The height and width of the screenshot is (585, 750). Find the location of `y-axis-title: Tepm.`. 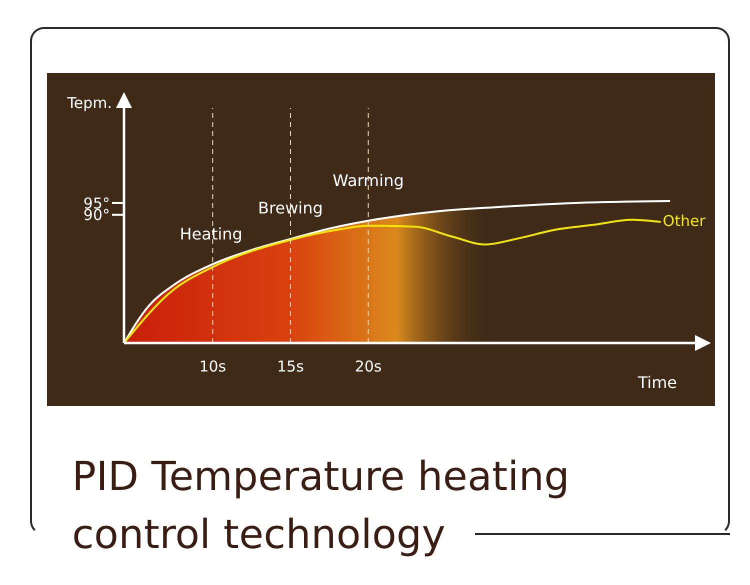

y-axis-title: Tepm. is located at coordinates (89, 103).